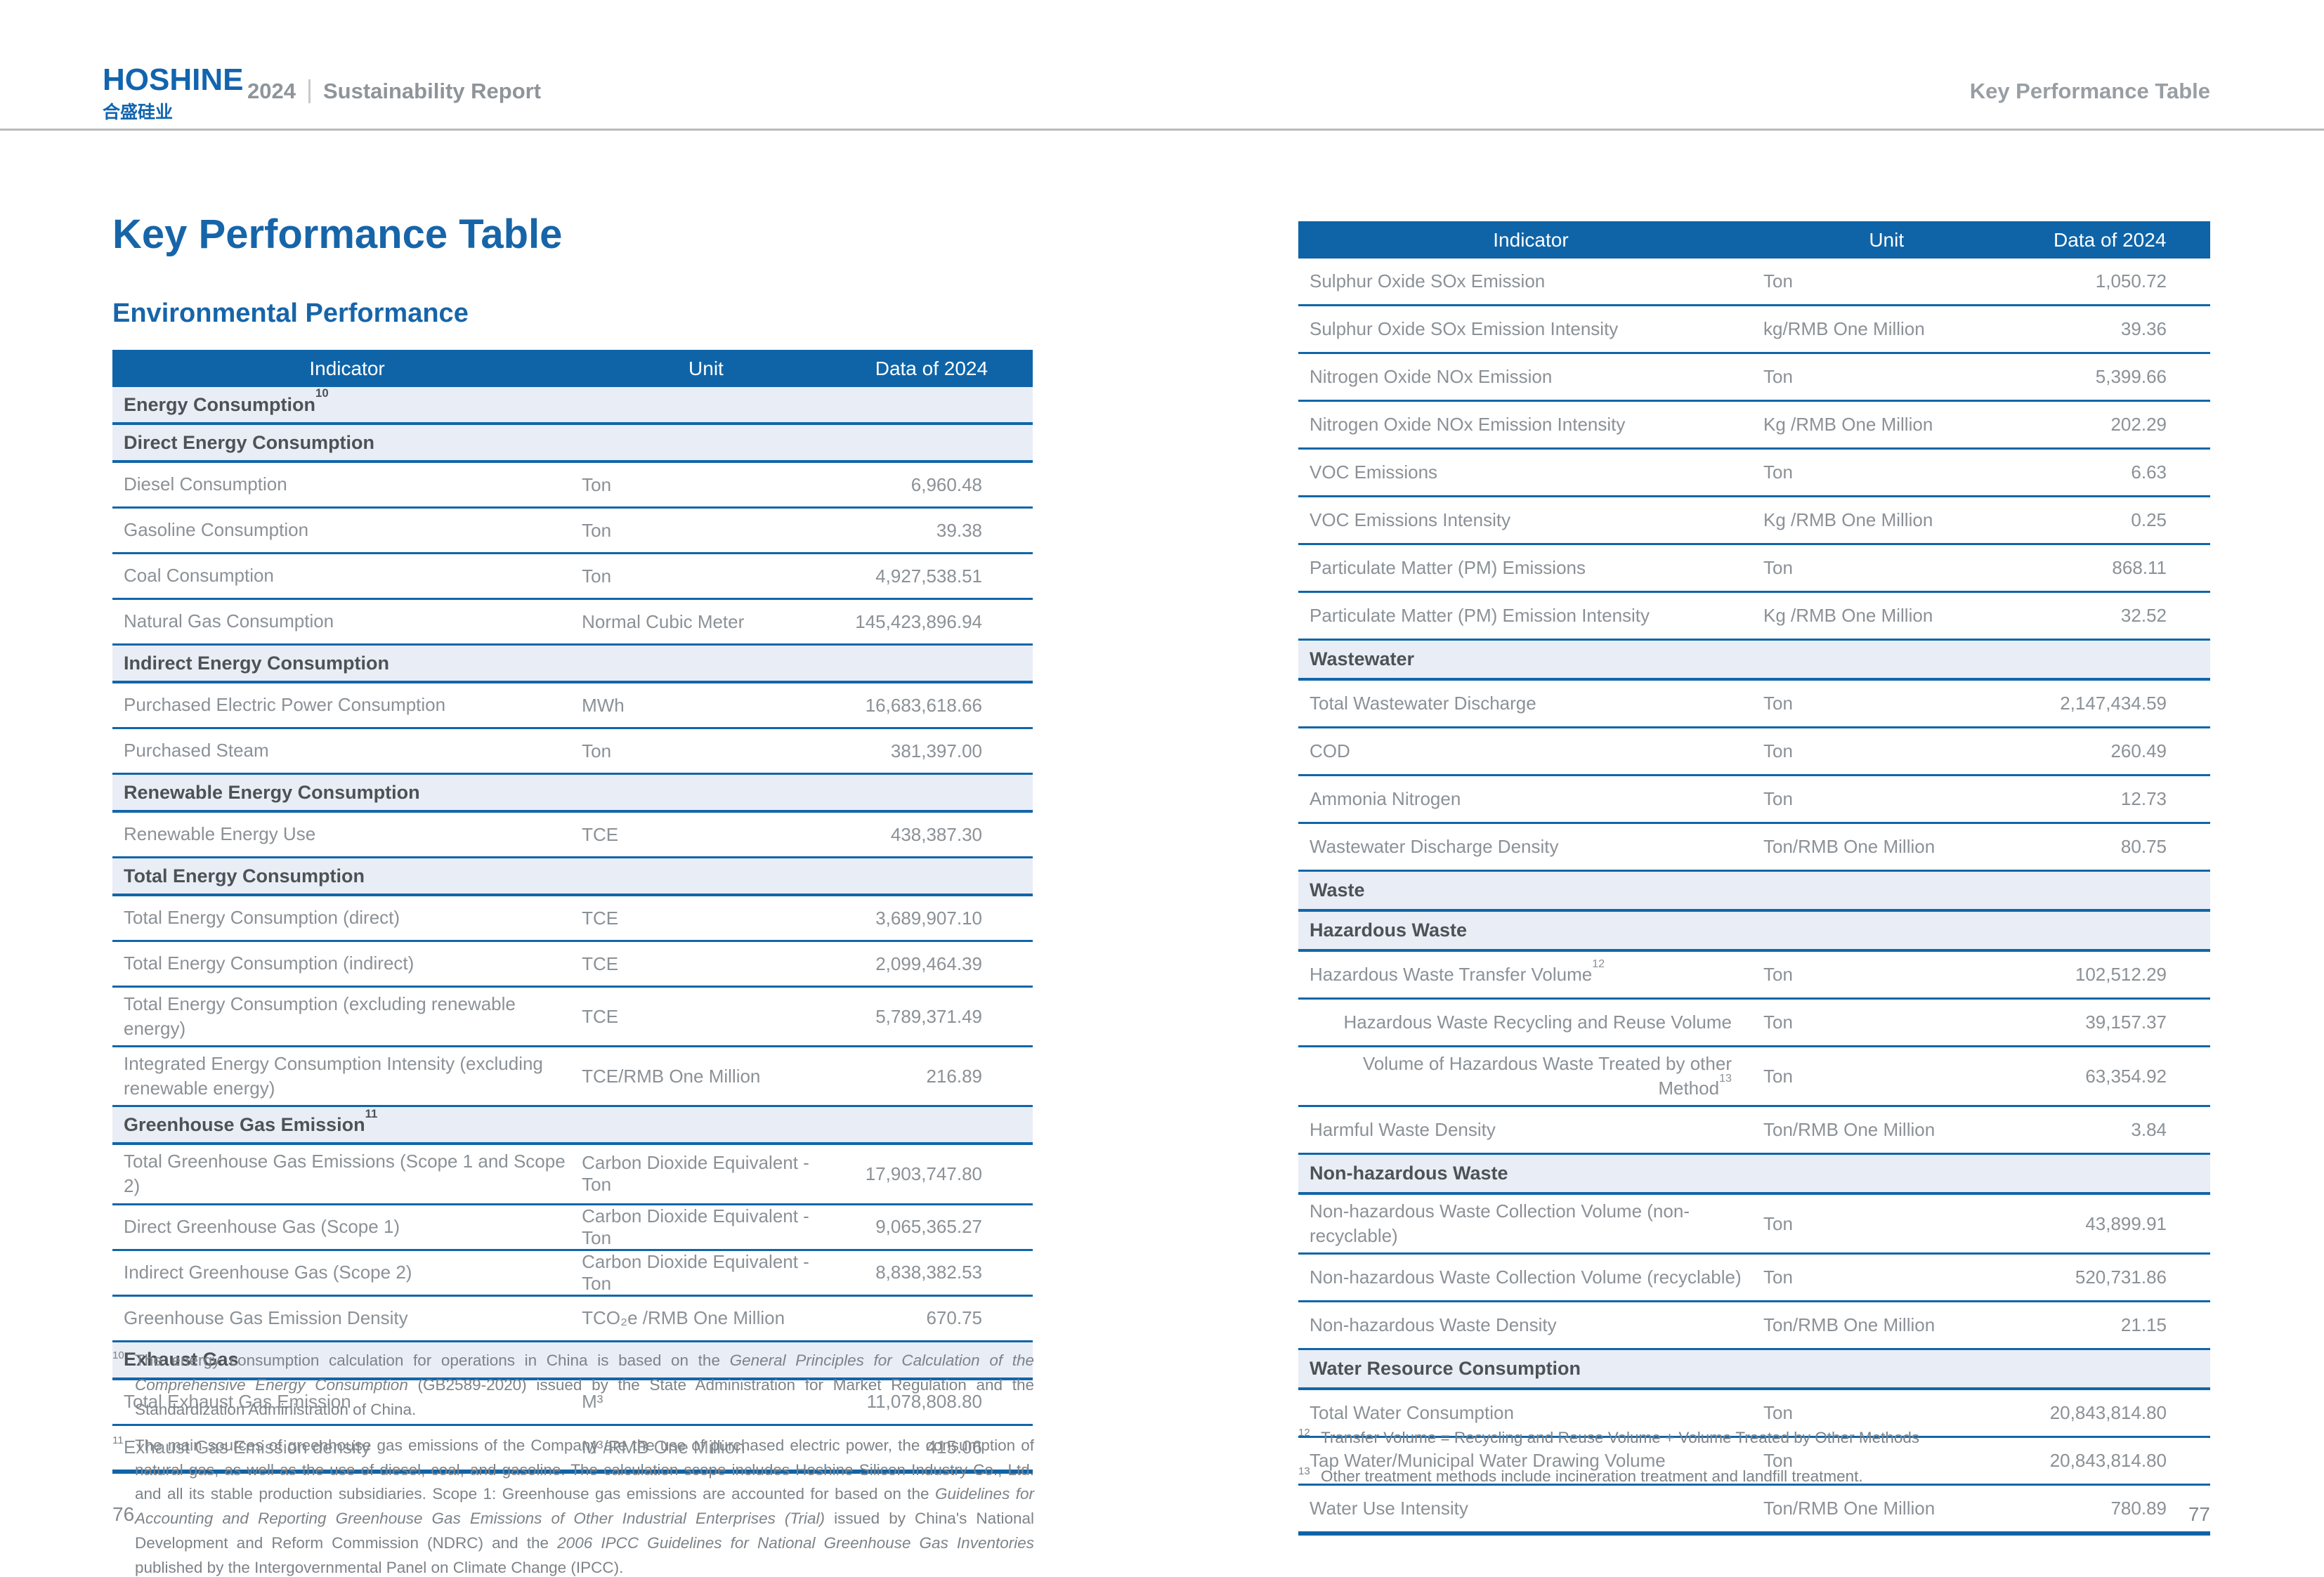  Describe the element at coordinates (1530, 425) in the screenshot. I see `indicator-cell: Nitrogen Oxide NOx Emission Intensity` at that location.